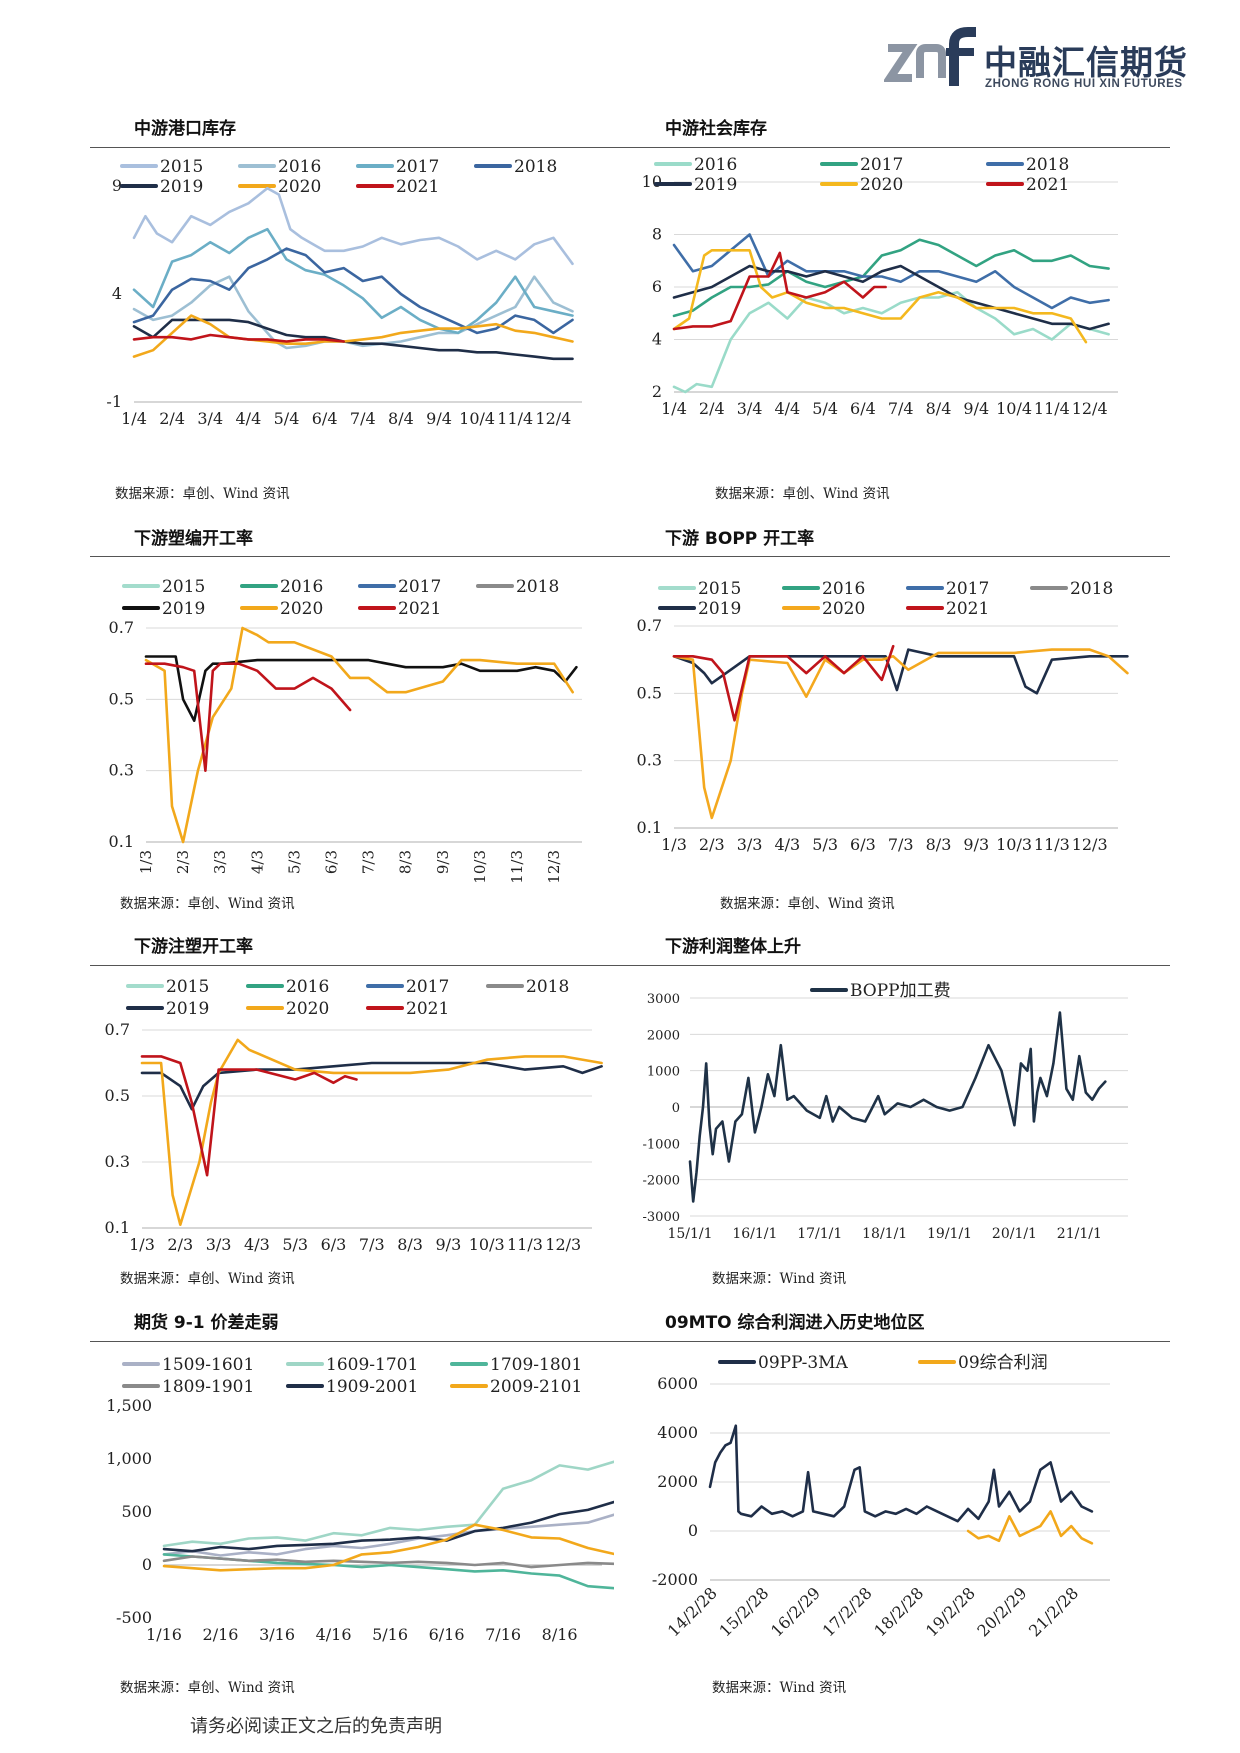  I want to click on x-tick-label: 7/3, so click(901, 844).